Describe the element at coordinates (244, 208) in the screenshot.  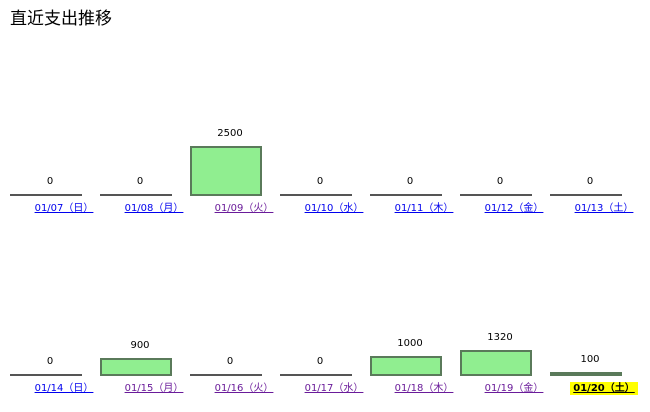
I see `date-link: 01/09（火）` at that location.